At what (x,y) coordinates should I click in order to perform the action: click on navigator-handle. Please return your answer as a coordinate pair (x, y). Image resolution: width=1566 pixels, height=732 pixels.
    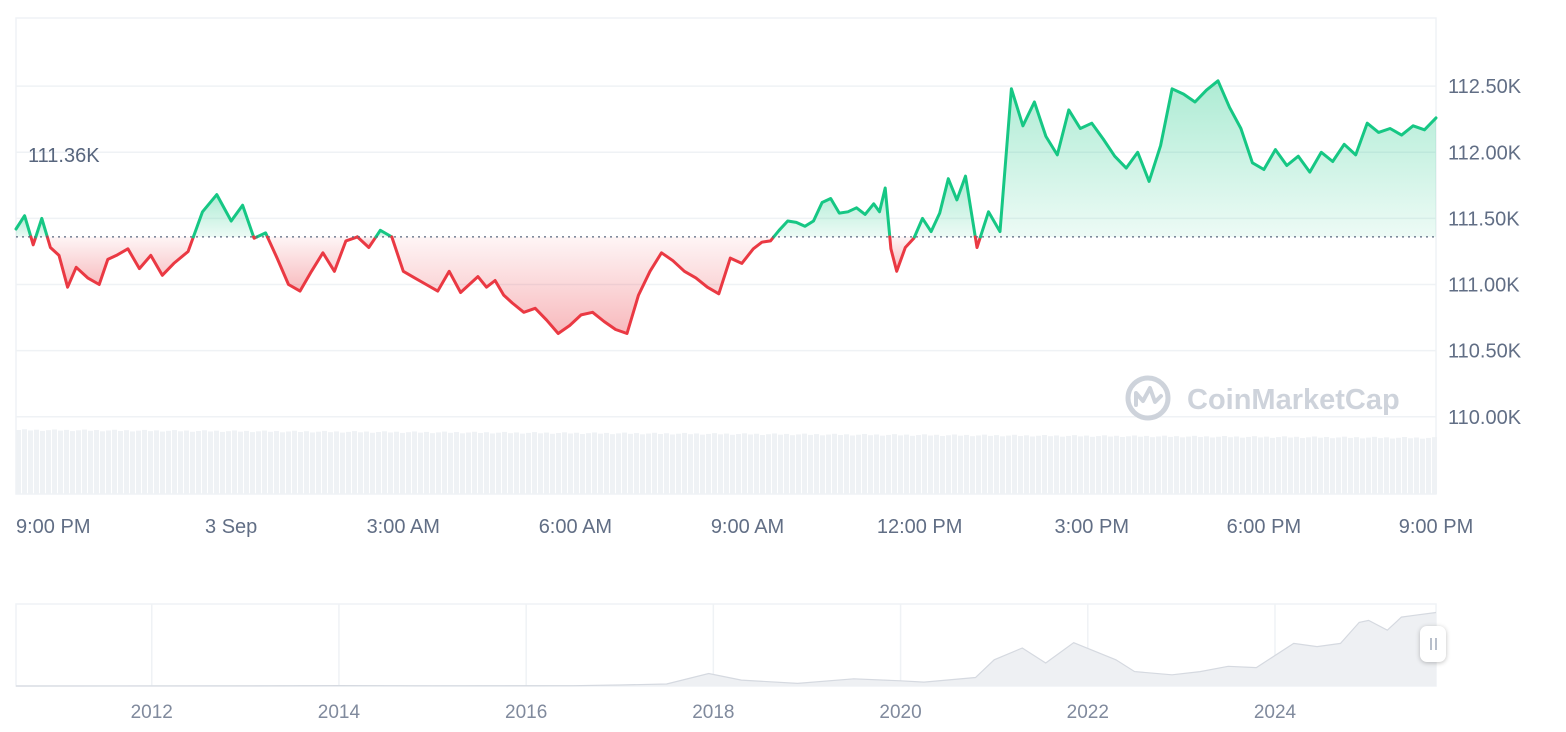
    Looking at the image, I should click on (1433, 644).